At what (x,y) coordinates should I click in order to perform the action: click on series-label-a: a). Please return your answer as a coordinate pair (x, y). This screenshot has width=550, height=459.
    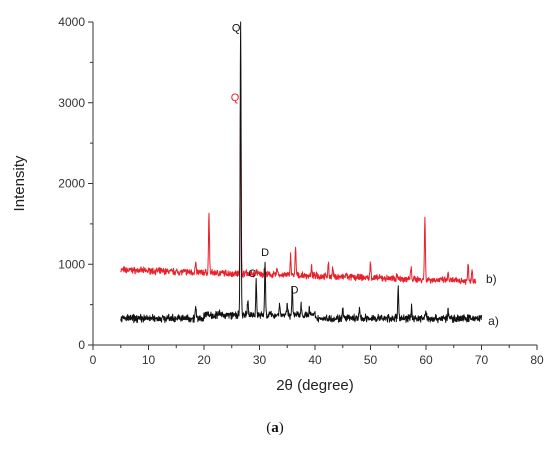
    Looking at the image, I should click on (493, 321).